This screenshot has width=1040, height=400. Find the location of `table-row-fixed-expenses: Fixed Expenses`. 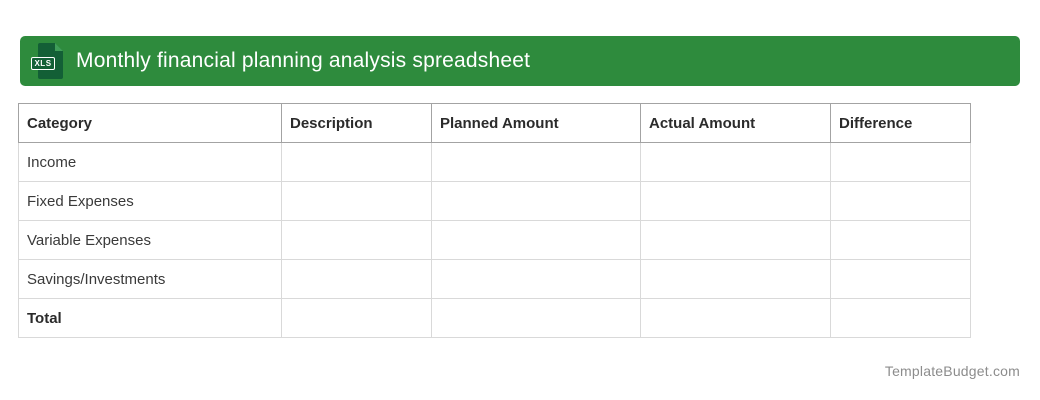

table-row-fixed-expenses: Fixed Expenses is located at coordinates (494, 201).